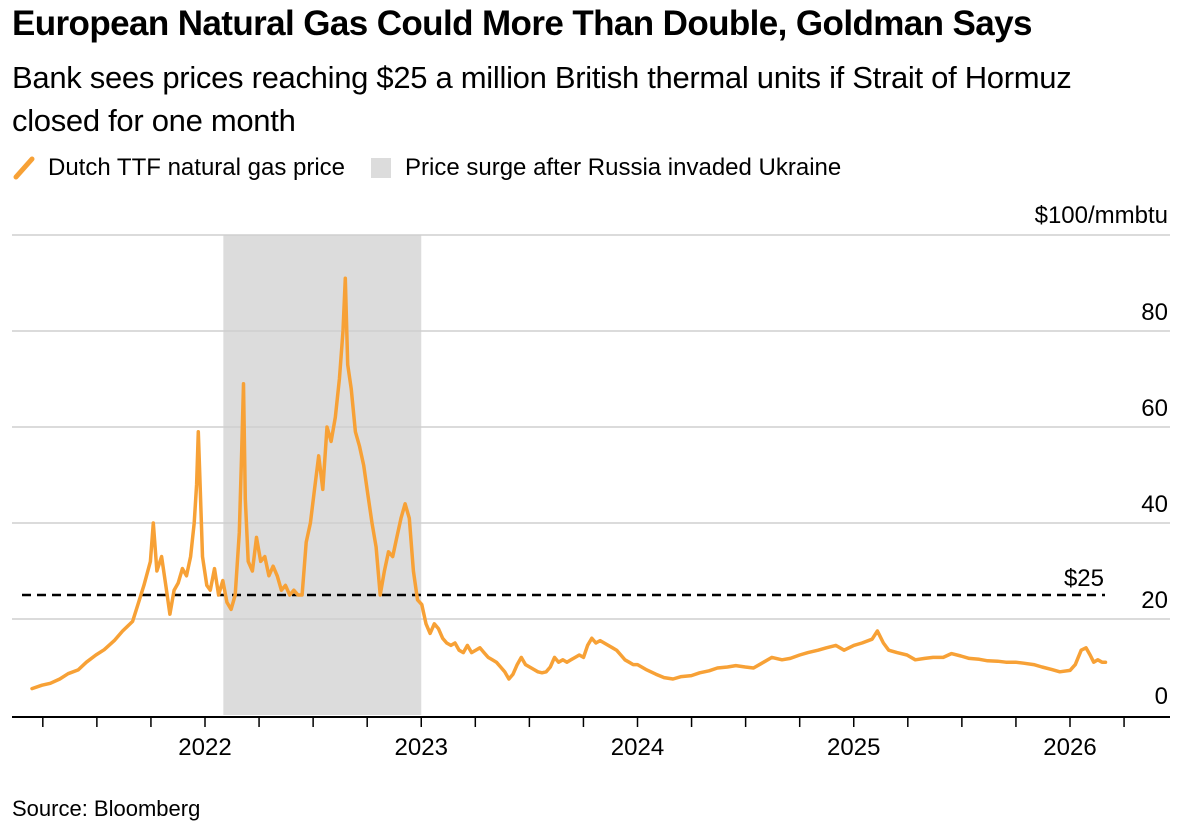 Image resolution: width=1185 pixels, height=831 pixels. What do you see at coordinates (204, 747) in the screenshot?
I see `x-tick-label: 2022` at bounding box center [204, 747].